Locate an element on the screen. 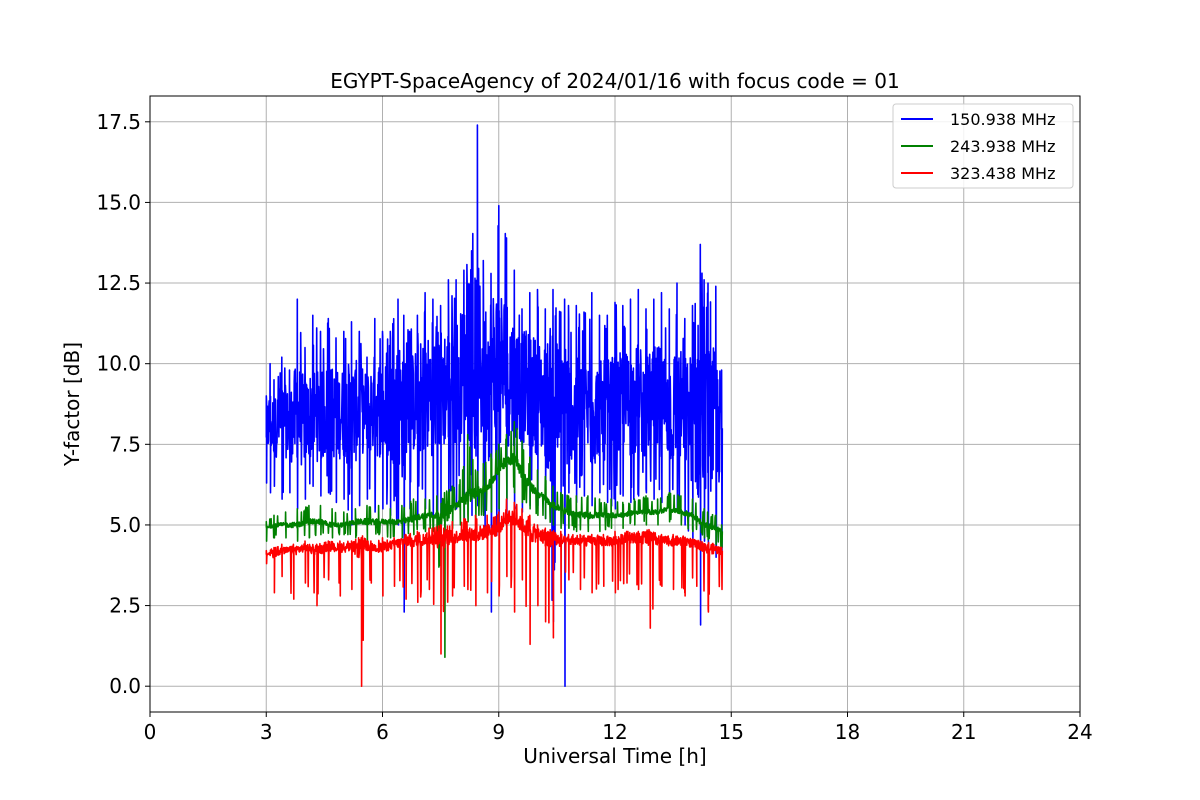 The image size is (1200, 800). y-tick-label: 7.5 is located at coordinates (125, 444).